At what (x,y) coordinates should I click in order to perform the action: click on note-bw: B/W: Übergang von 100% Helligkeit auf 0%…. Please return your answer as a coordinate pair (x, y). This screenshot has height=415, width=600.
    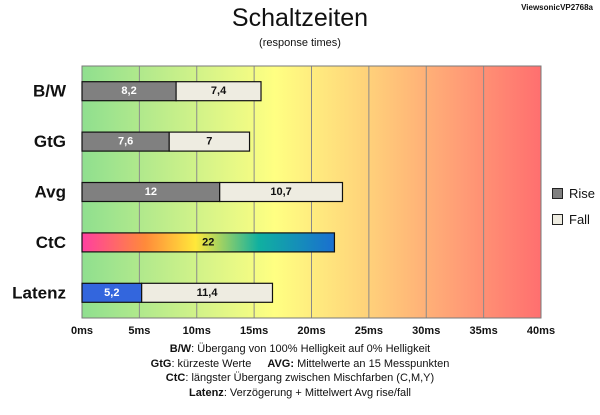
    Looking at the image, I should click on (300, 349).